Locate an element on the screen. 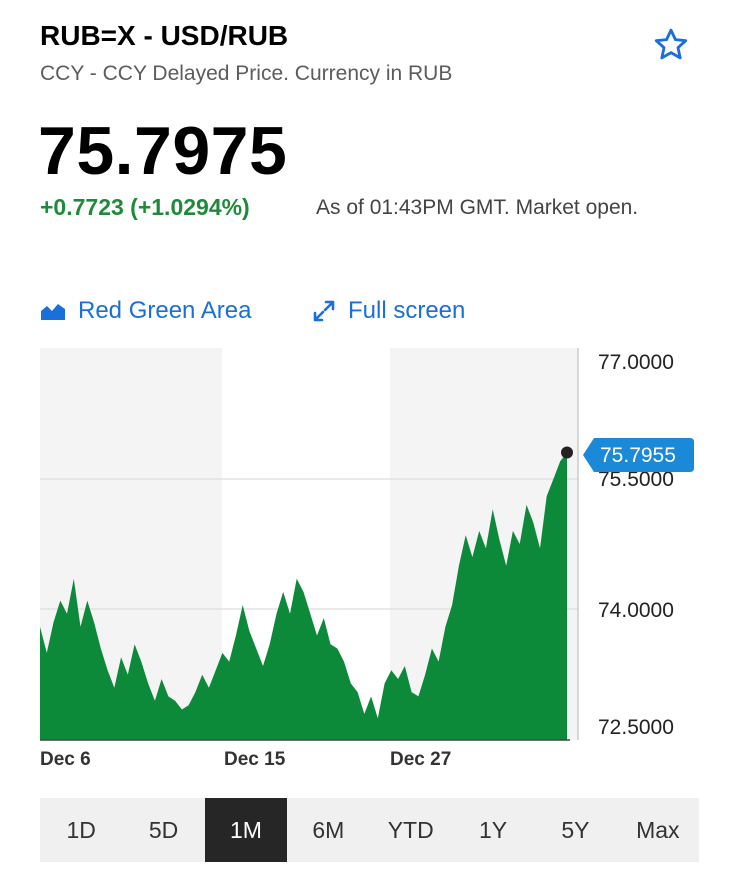 Image resolution: width=739 pixels, height=880 pixels. x-tick-label: Dec 27 is located at coordinates (420, 759).